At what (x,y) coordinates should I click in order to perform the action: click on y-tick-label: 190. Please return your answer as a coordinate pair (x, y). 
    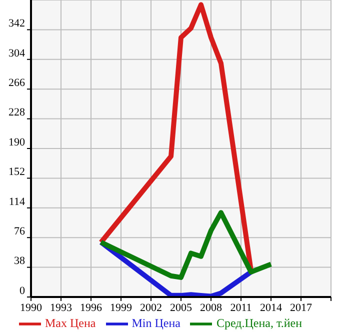
    Looking at the image, I should click on (17, 142).